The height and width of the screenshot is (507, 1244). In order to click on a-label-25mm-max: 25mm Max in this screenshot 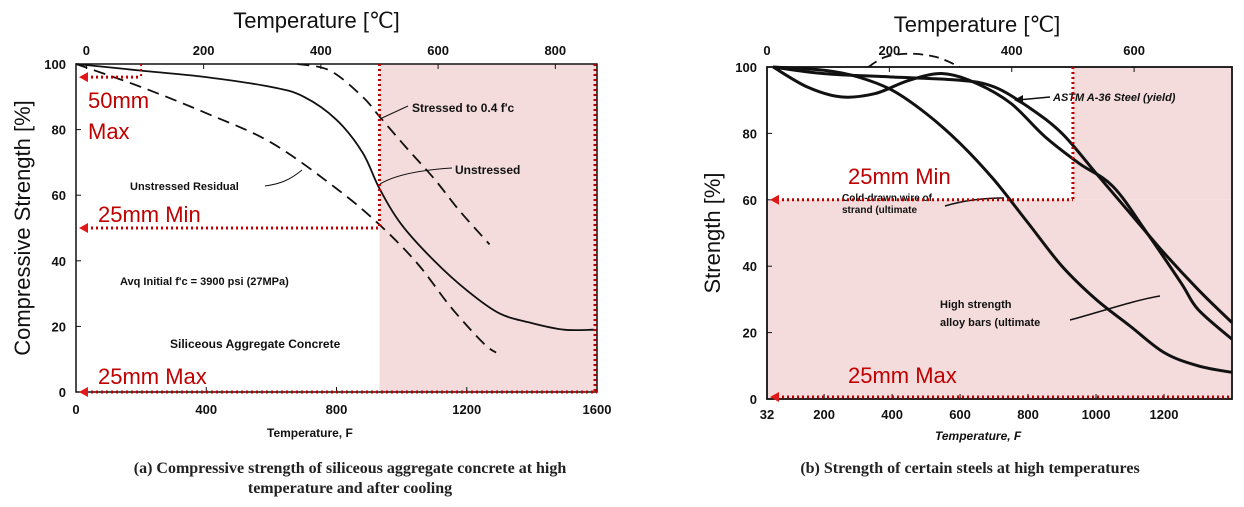, I will do `click(152, 376)`.